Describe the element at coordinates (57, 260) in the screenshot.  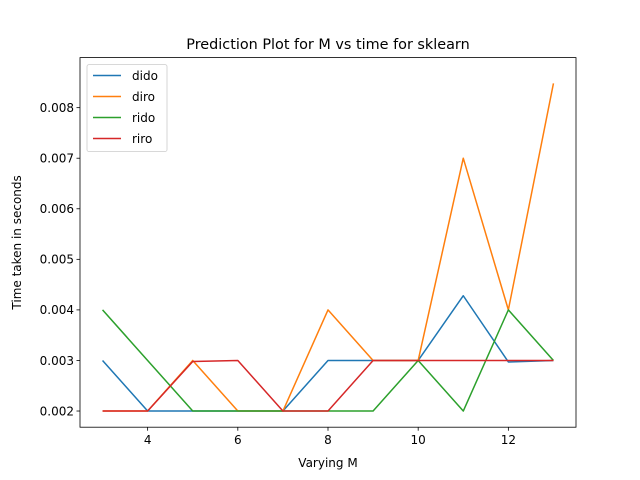
I see `y-tick-label: 0.005` at that location.